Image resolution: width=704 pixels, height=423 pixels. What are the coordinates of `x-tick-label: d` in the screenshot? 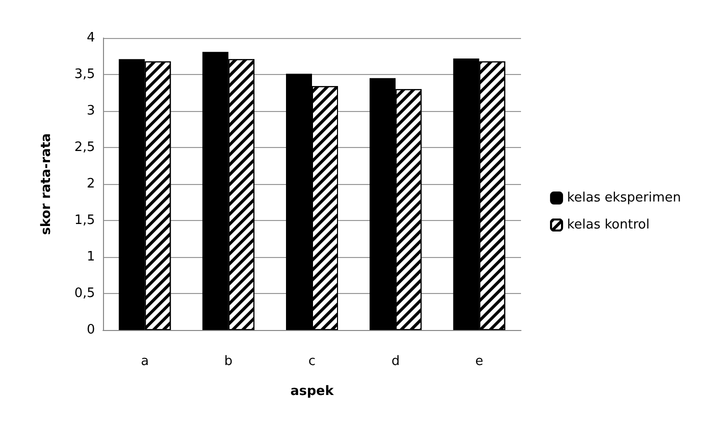 It's located at (395, 361).